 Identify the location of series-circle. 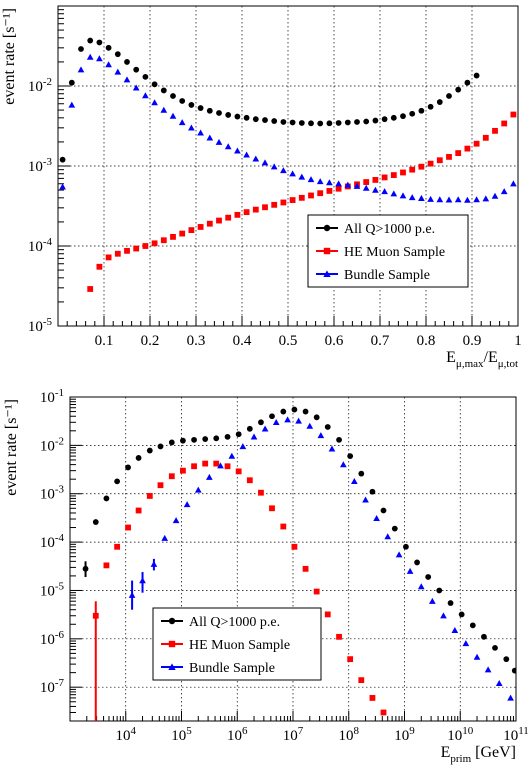
(269, 100).